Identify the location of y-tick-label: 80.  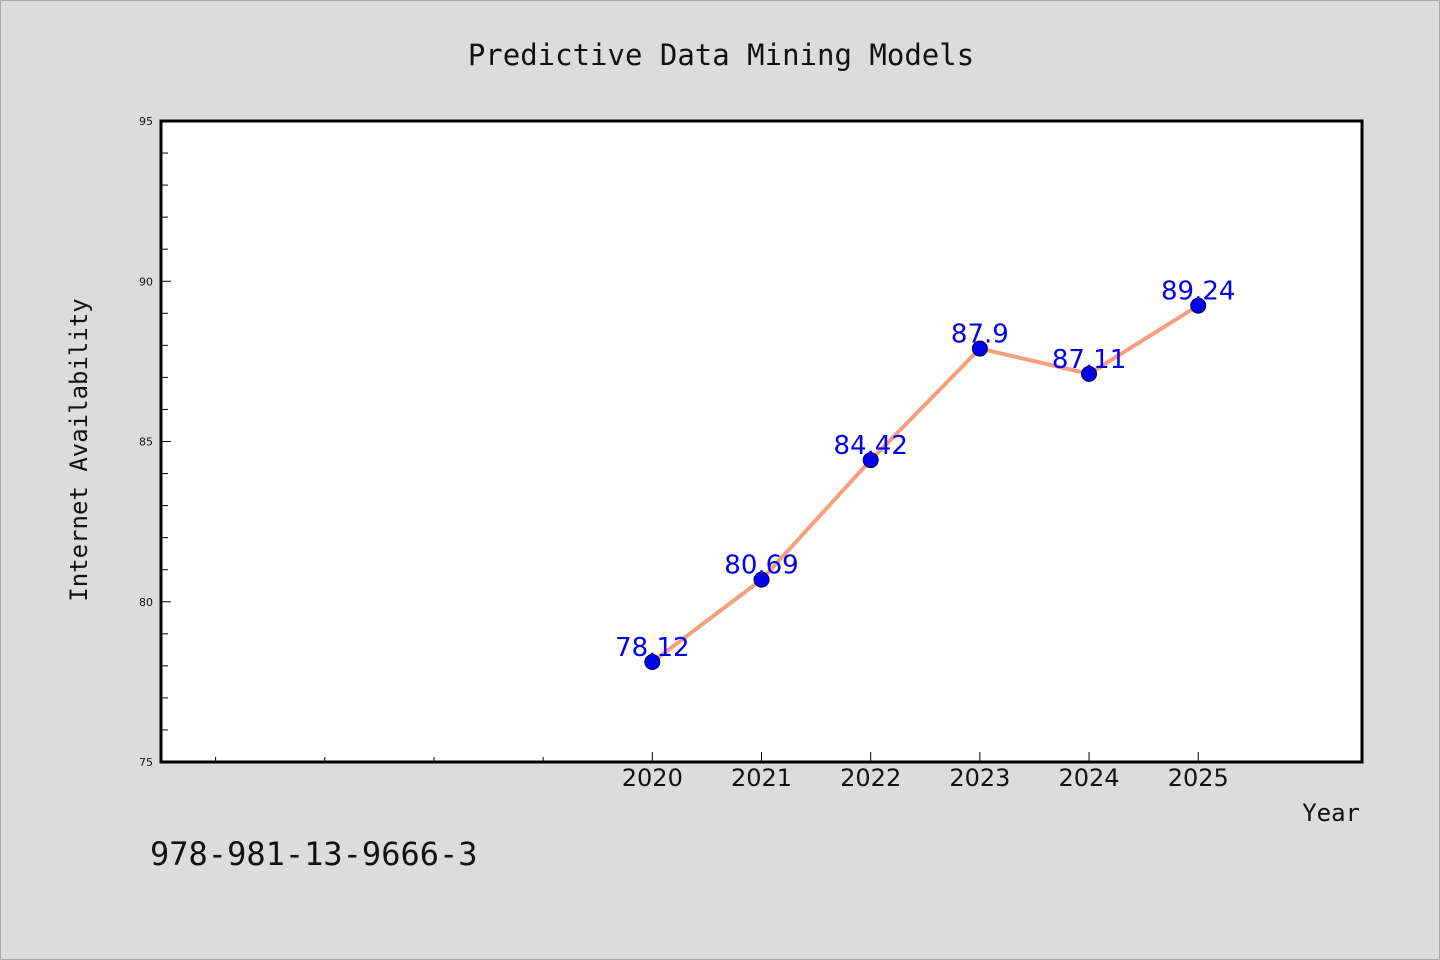
(146, 602).